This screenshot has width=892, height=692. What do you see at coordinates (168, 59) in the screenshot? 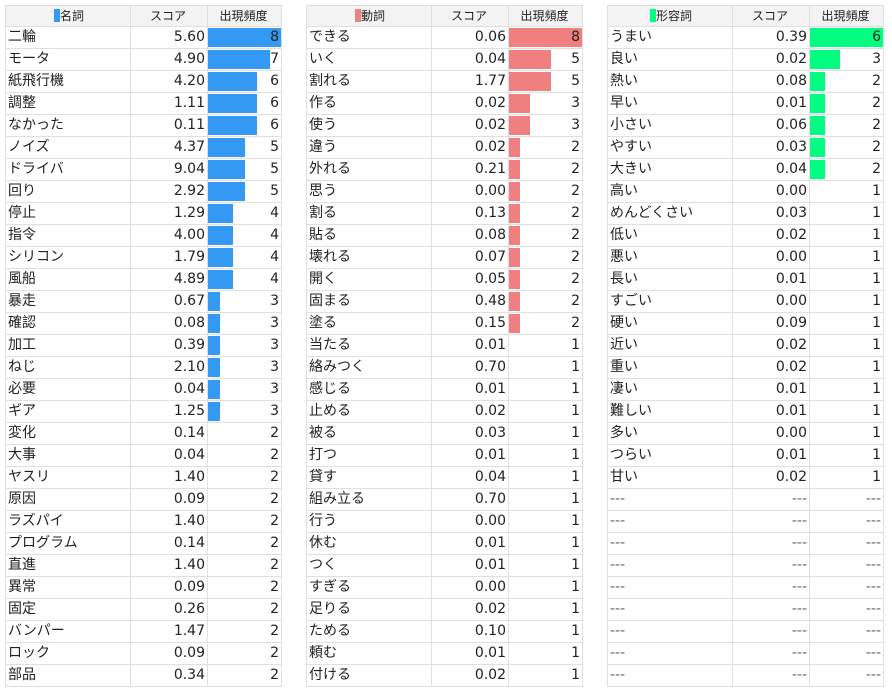
I see `score-cell: 4.90` at bounding box center [168, 59].